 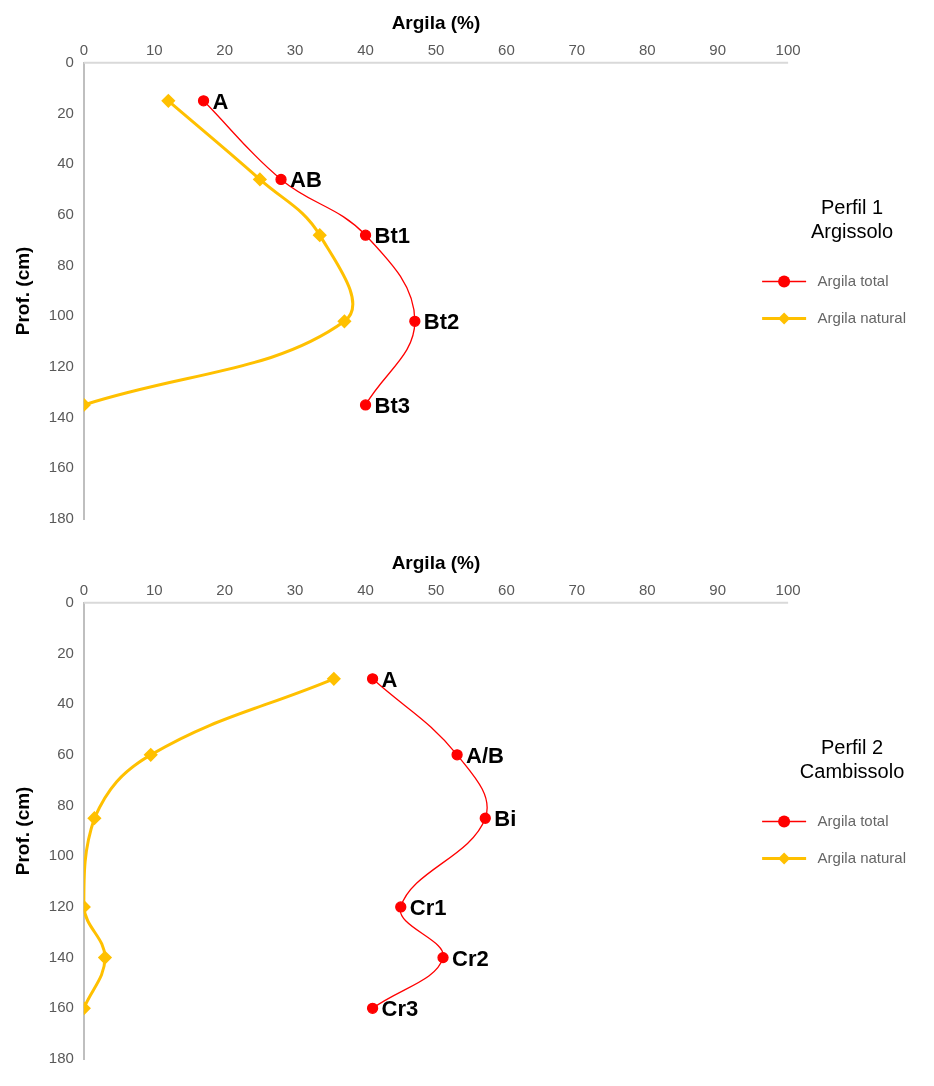 I want to click on annotation: AB, so click(x=306, y=180).